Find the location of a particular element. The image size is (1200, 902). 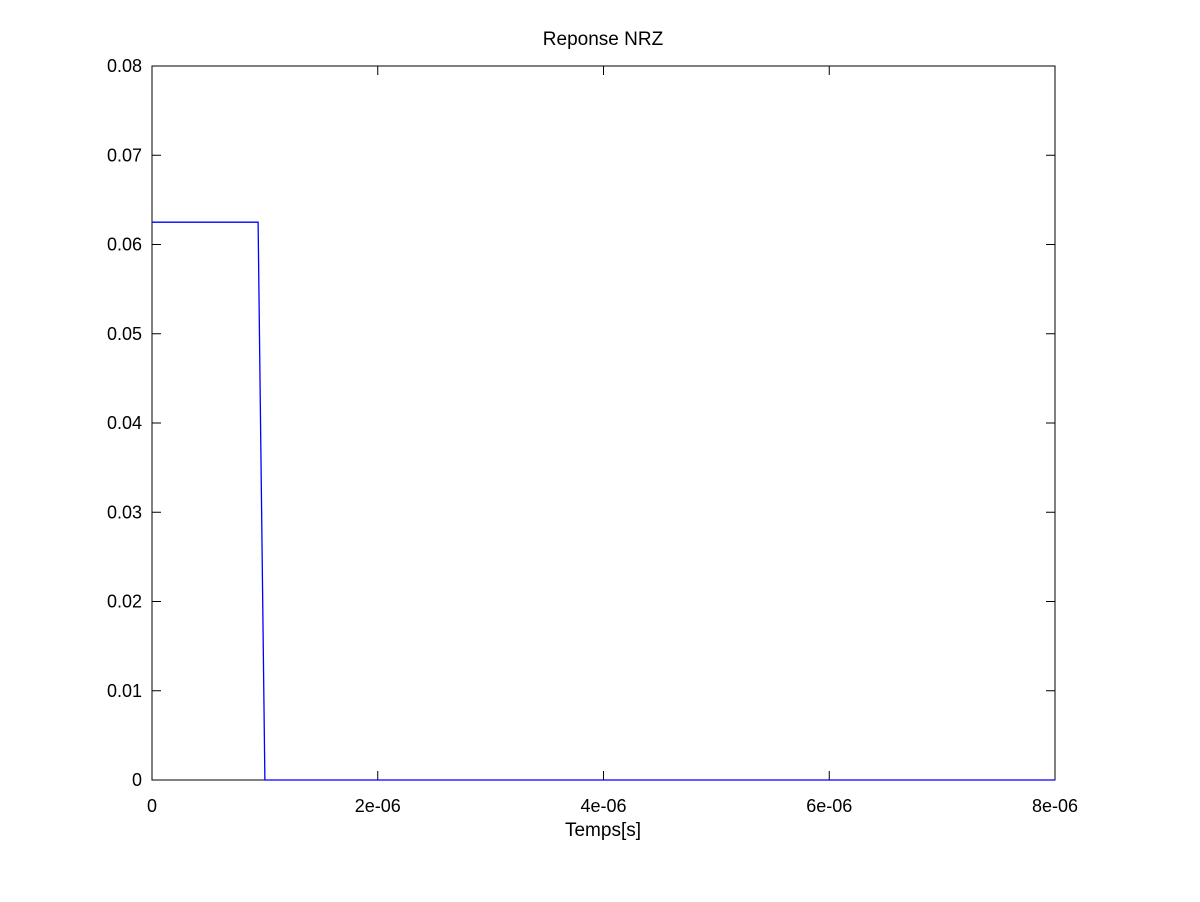

x-tick-label: 4e-06 is located at coordinates (603, 806).